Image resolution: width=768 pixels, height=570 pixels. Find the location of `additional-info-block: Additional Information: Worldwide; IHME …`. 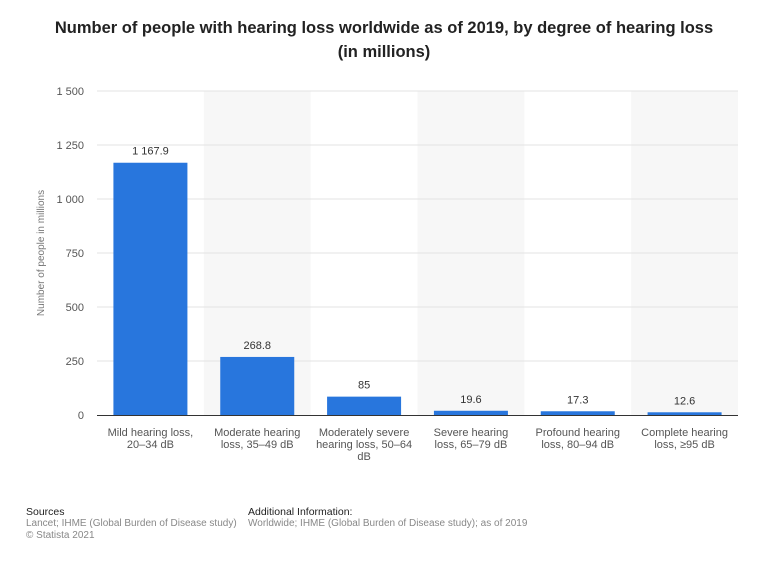

additional-info-block: Additional Information: Worldwide; IHME … is located at coordinates (387, 518).